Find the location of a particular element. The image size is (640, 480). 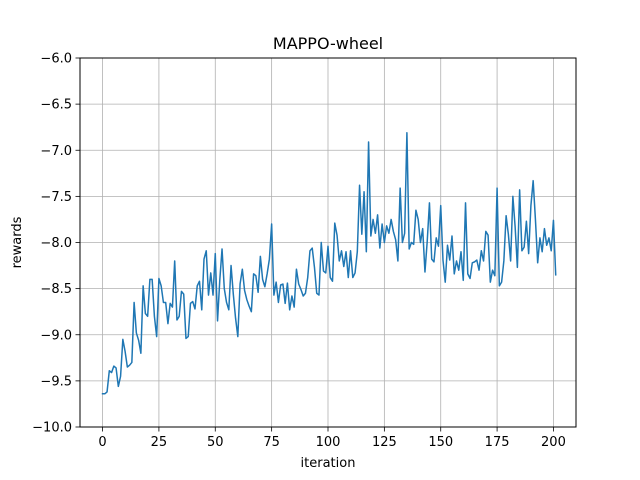

y-axis-label: rewards is located at coordinates (17, 242).